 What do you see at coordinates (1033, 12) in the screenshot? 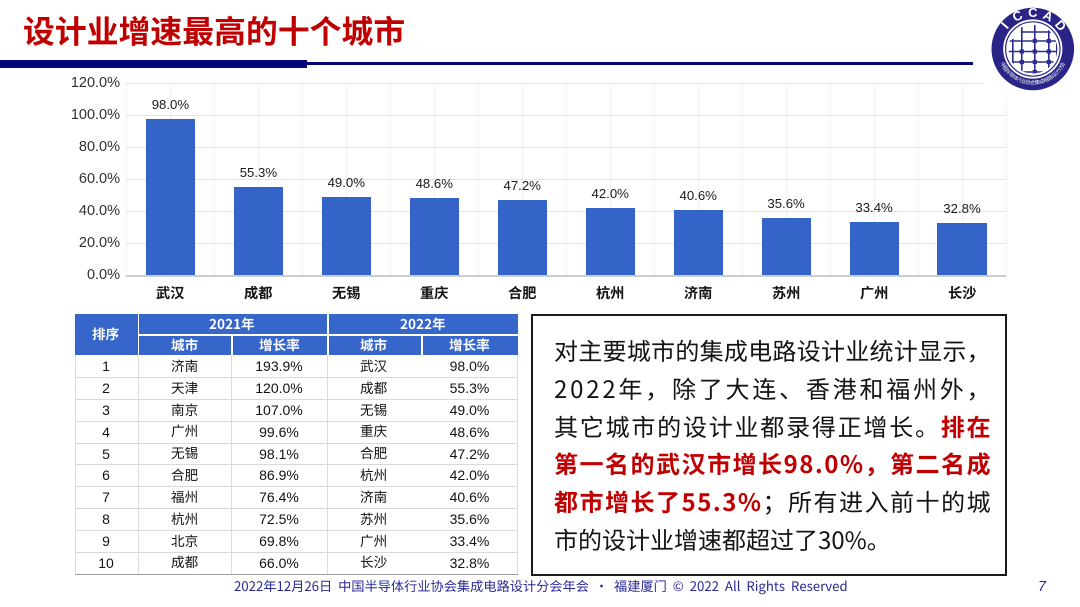
I see `svg-text: C` at bounding box center [1033, 12].